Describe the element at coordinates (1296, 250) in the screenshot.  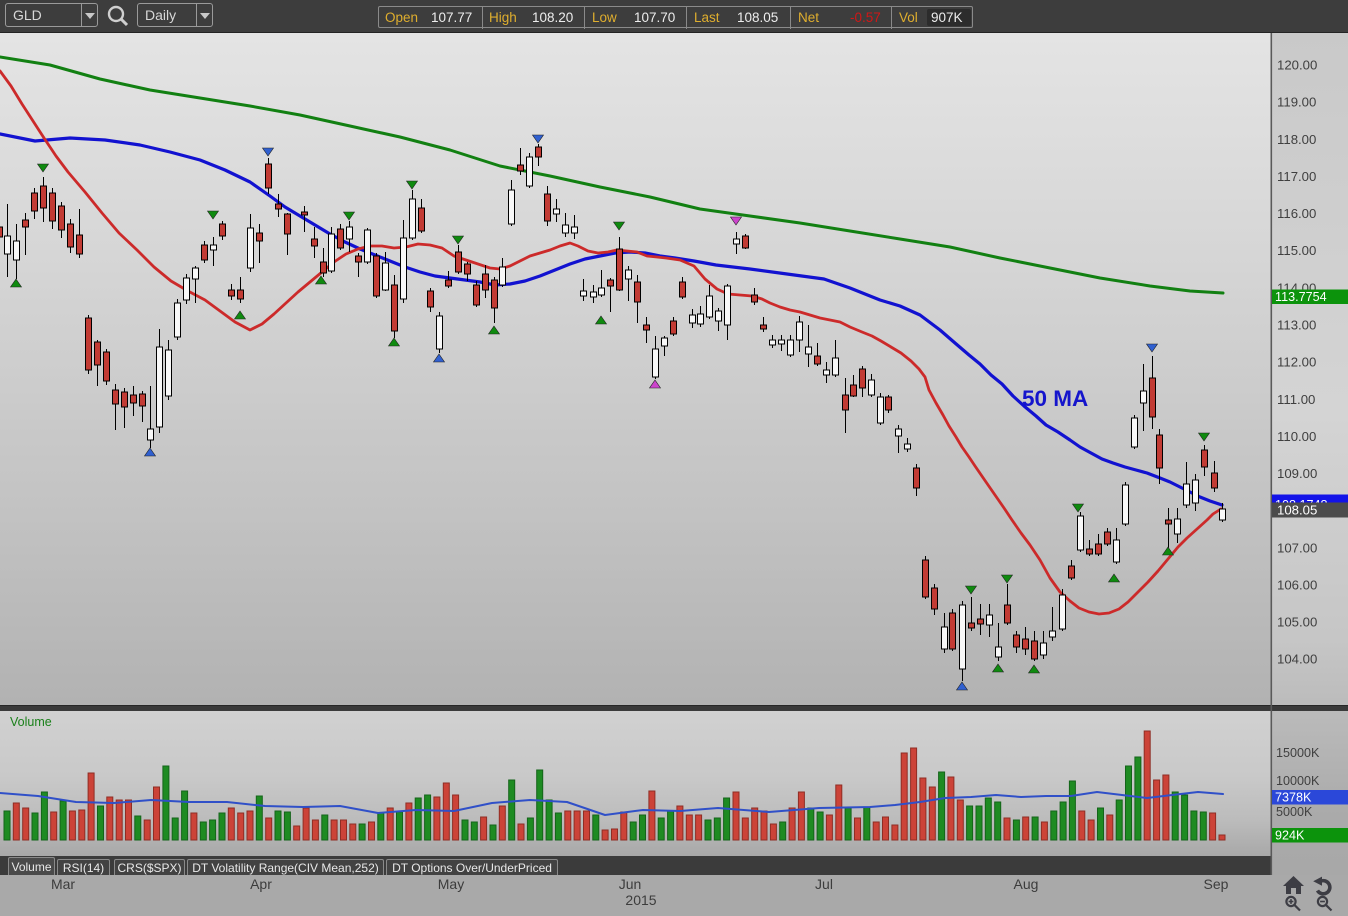
I see `svg-text: 115.00` at that location.